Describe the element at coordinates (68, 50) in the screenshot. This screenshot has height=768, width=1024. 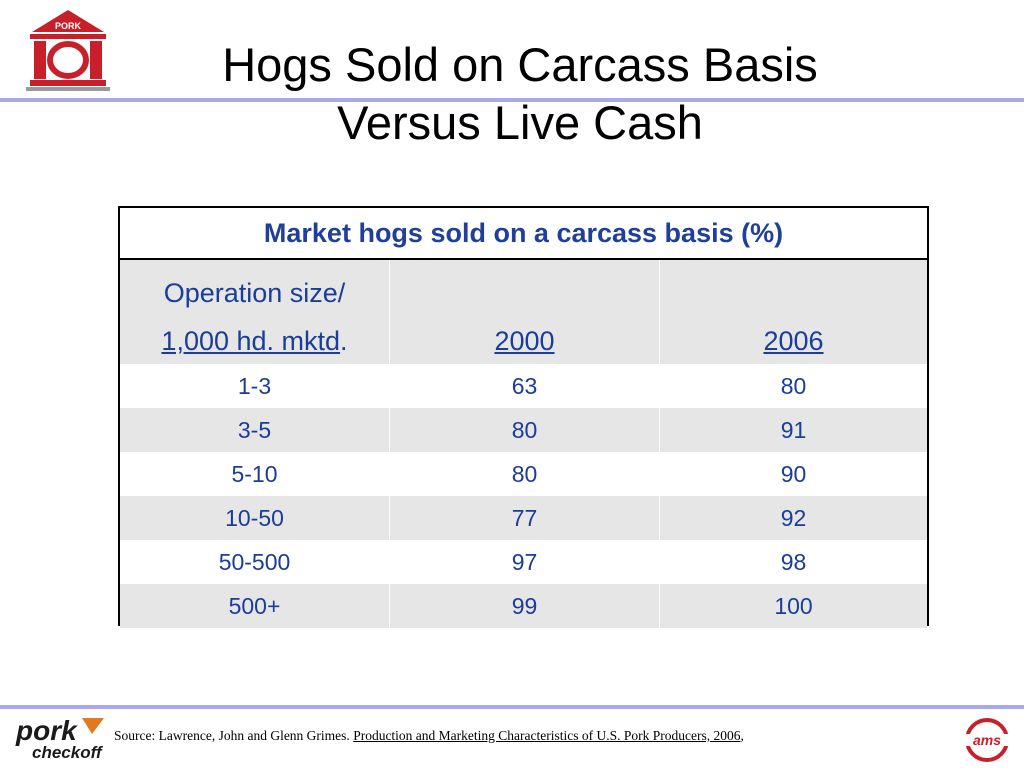
I see `pork-building-logo: PORK` at that location.